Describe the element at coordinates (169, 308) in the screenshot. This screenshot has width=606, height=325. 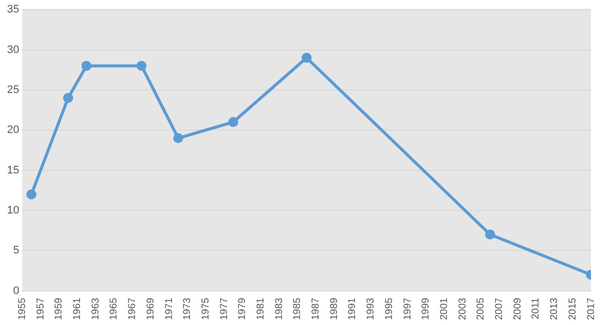
I see `x-tick-label: 1971` at that location.